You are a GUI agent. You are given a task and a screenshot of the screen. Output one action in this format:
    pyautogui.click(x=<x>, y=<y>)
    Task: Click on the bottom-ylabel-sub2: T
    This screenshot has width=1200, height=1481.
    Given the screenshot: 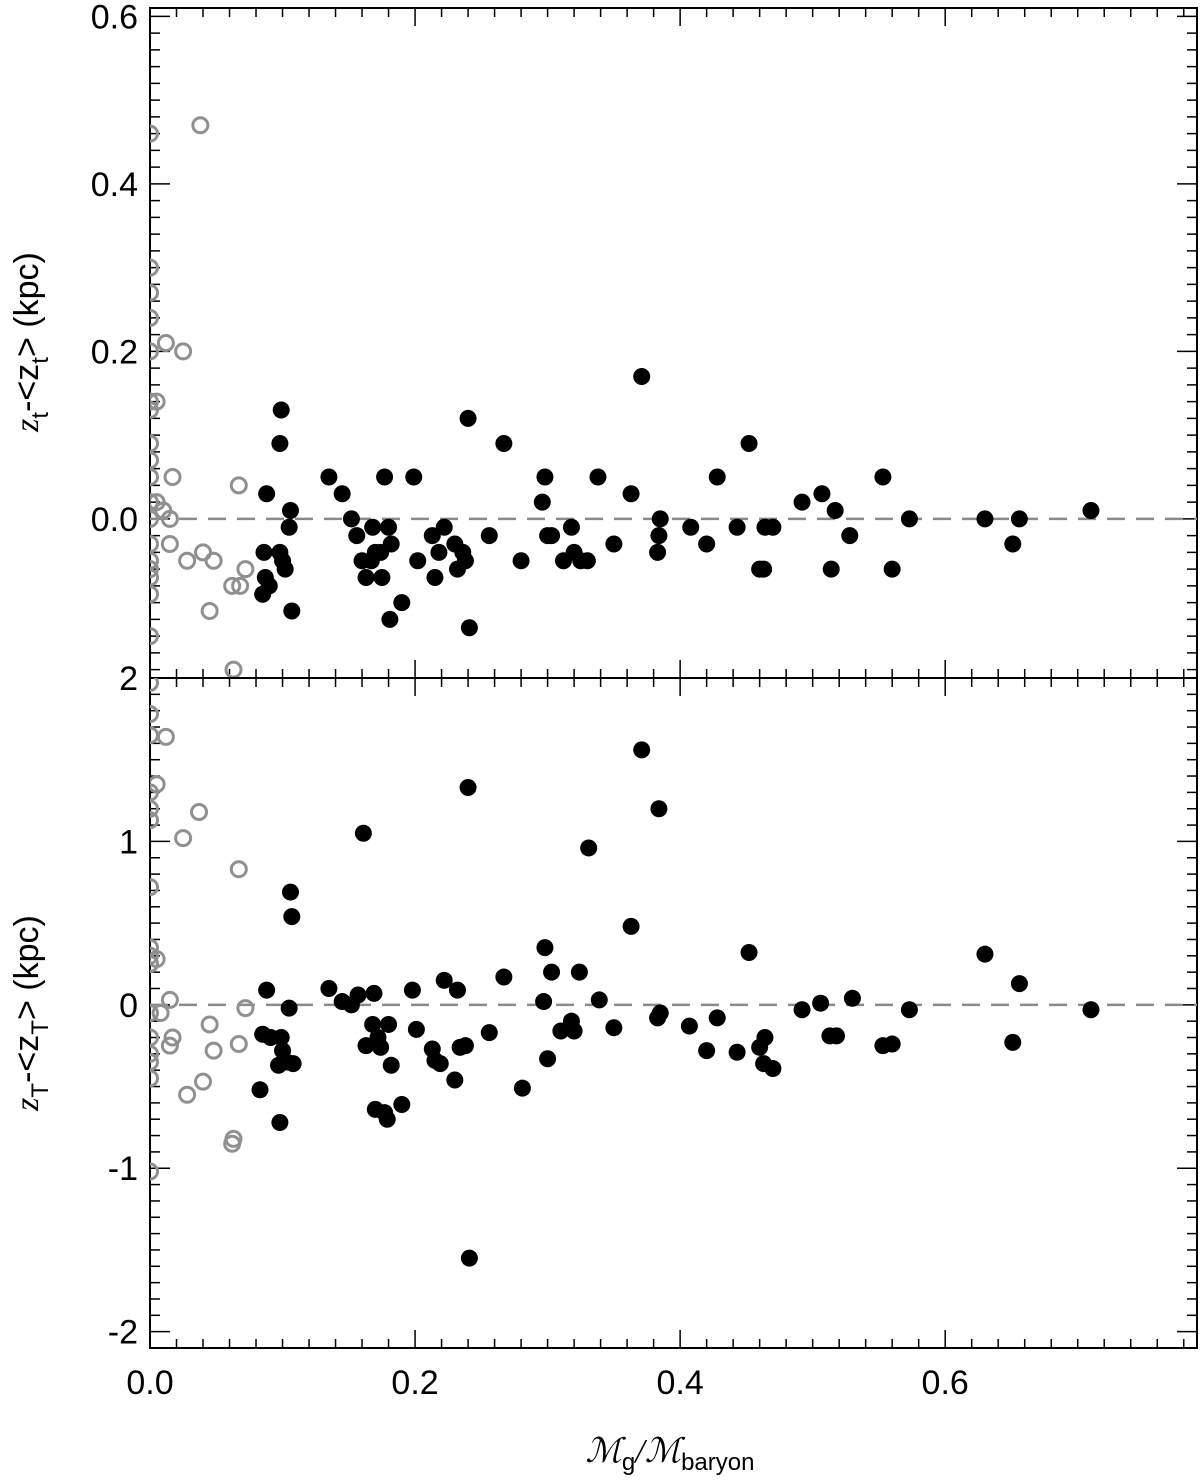 What is the action you would take?
    pyautogui.click(x=40, y=1027)
    